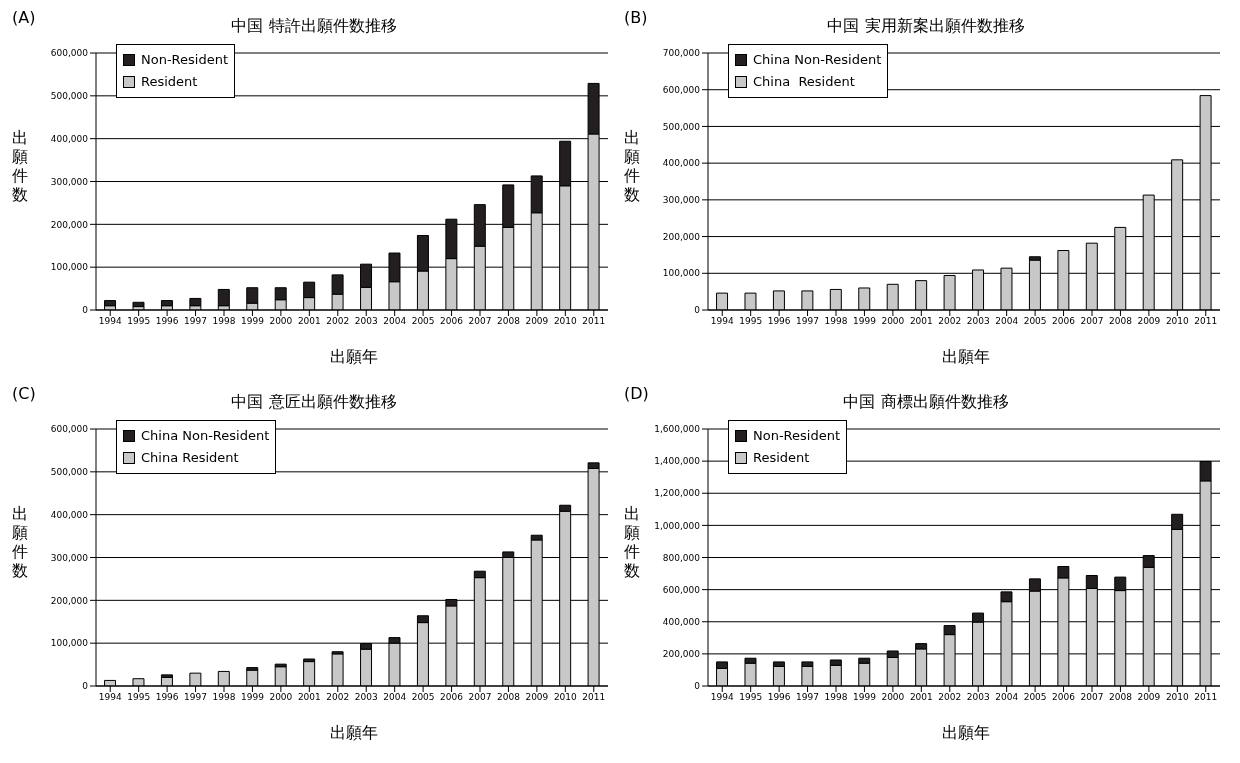  What do you see at coordinates (636, 393) in the screenshot?
I see `text: (D)` at bounding box center [636, 393].